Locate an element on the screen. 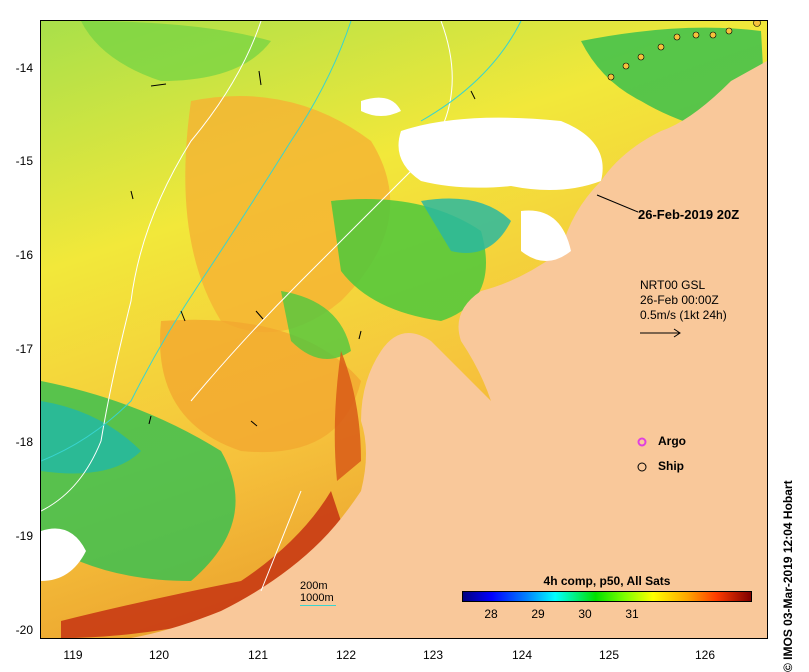 The image size is (809, 672). lat-tick: -14 is located at coordinates (24, 68).